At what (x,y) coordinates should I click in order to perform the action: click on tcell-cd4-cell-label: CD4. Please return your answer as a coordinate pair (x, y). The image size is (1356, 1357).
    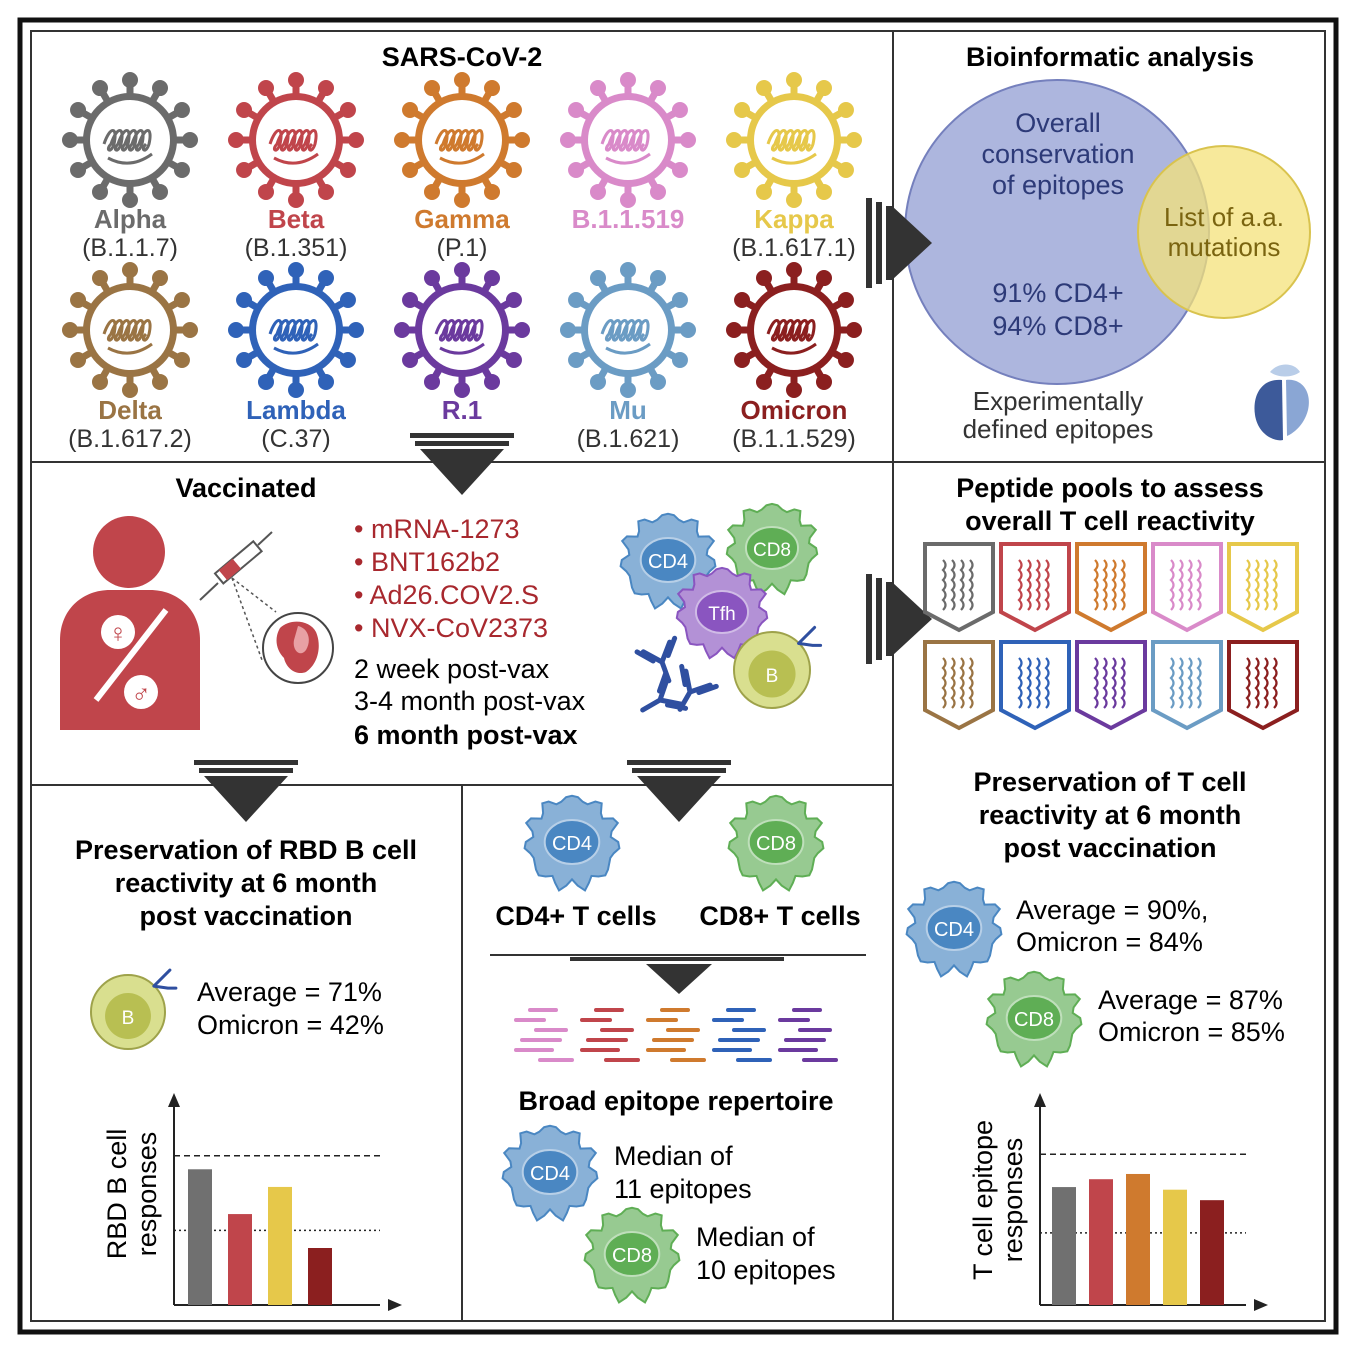
    Looking at the image, I should click on (954, 930).